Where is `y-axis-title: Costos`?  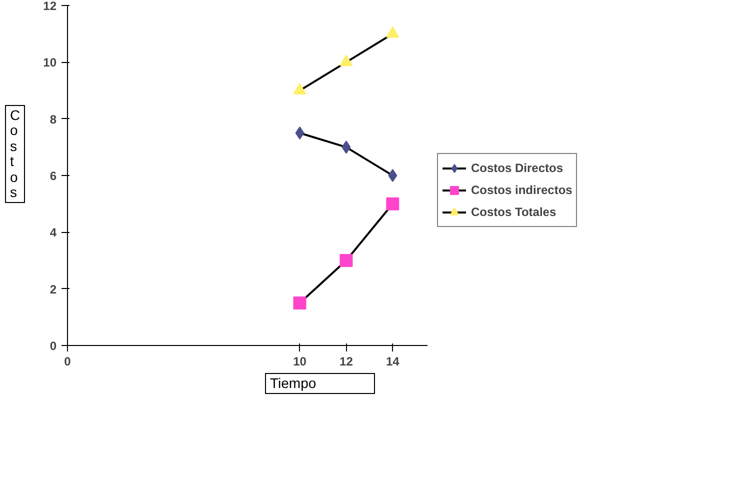
y-axis-title: Costos is located at coordinates (15, 154).